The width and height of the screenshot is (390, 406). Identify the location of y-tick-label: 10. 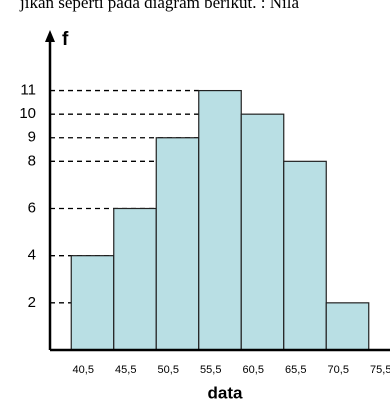
(27, 113).